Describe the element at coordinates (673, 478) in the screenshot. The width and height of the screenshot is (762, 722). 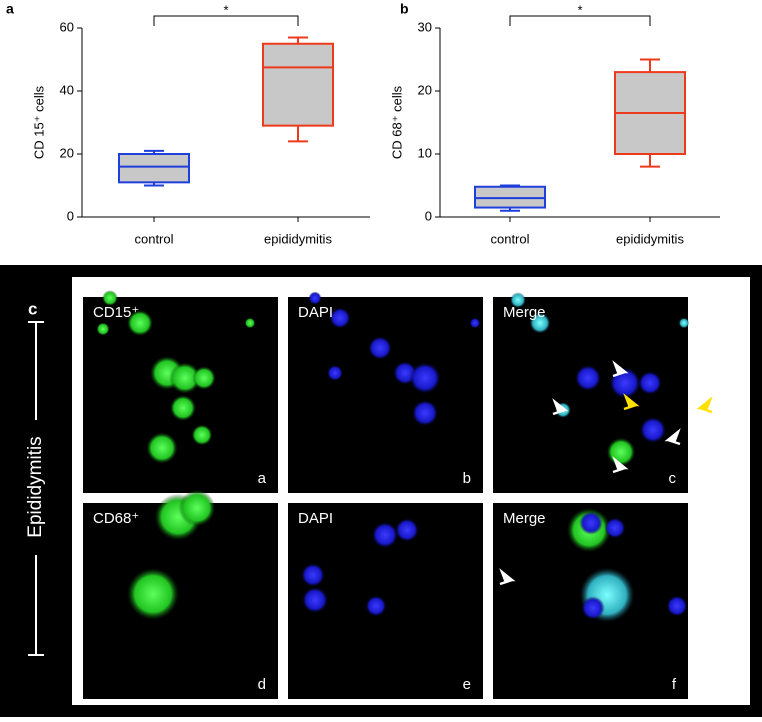
I see `micrograph-letter: c` at that location.